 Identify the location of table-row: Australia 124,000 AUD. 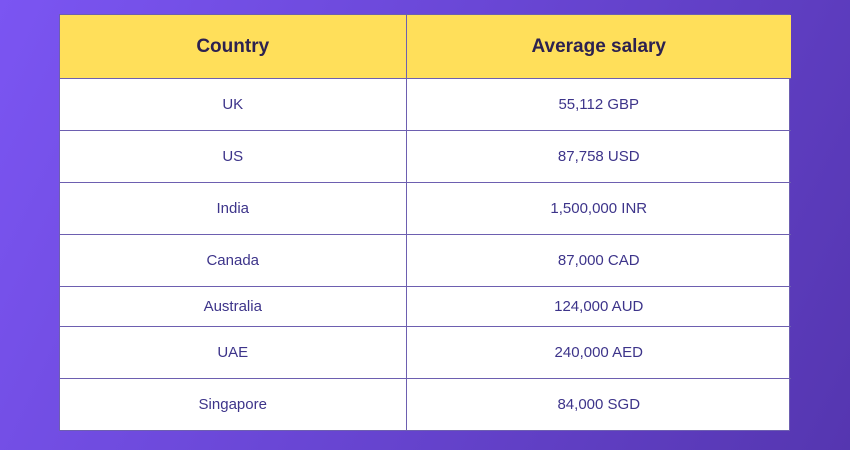
(425, 306).